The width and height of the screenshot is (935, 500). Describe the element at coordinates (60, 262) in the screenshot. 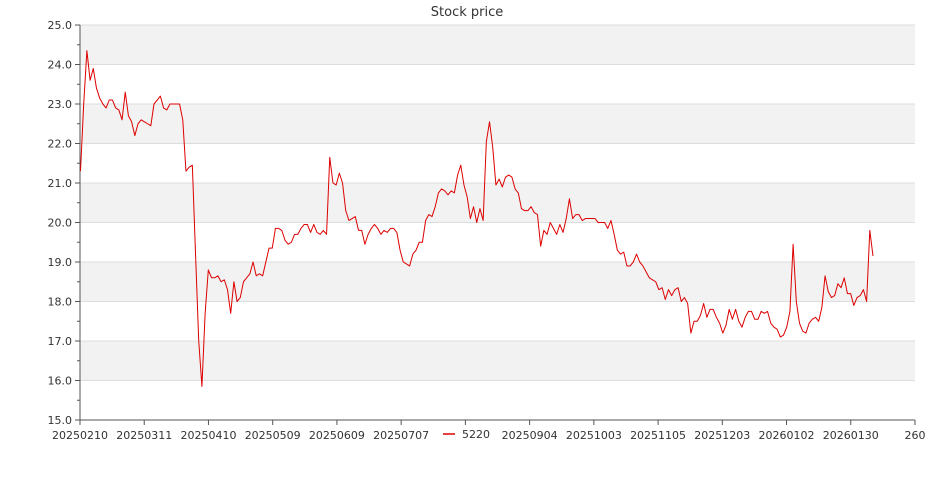

I see `y-tick-label: 19.0` at that location.